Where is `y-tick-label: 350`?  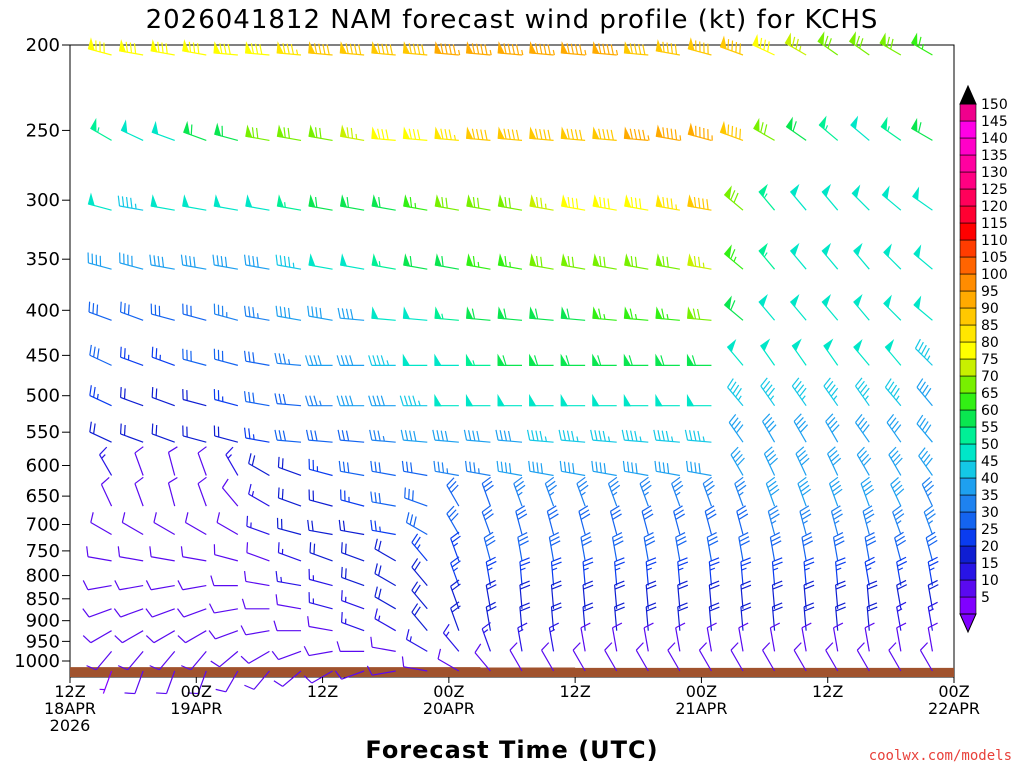 y-tick-label: 350 is located at coordinates (43, 259).